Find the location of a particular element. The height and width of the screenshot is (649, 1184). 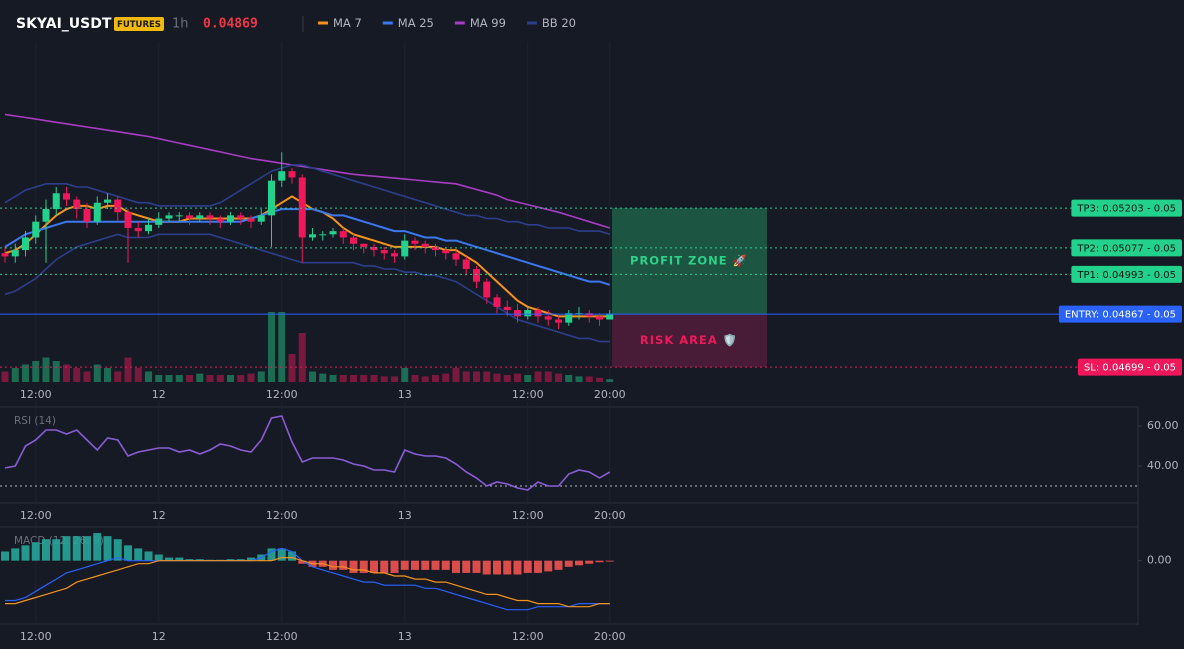

x-tick-label: 13 is located at coordinates (405, 394).